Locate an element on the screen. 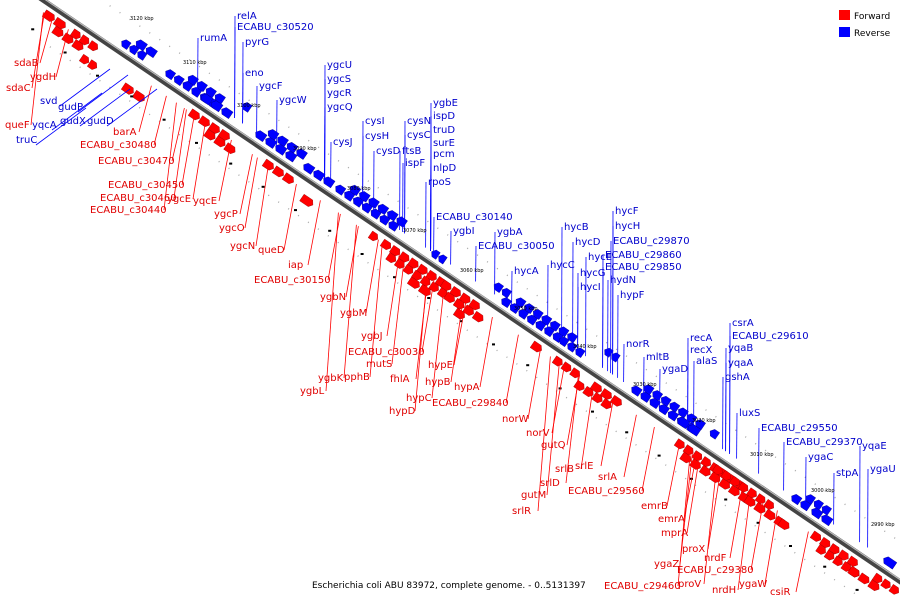 The image size is (900, 600). tick-label: 3080 kbp is located at coordinates (359, 189).